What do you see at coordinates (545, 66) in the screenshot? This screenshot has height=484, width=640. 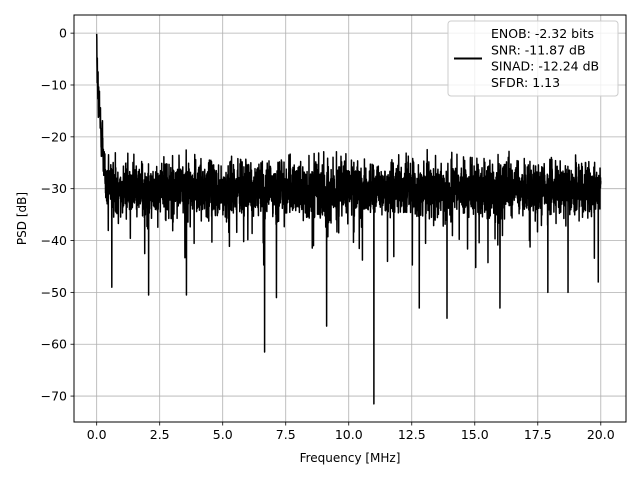 I see `legend-sinad: SINAD: -12.24 dB` at bounding box center [545, 66].